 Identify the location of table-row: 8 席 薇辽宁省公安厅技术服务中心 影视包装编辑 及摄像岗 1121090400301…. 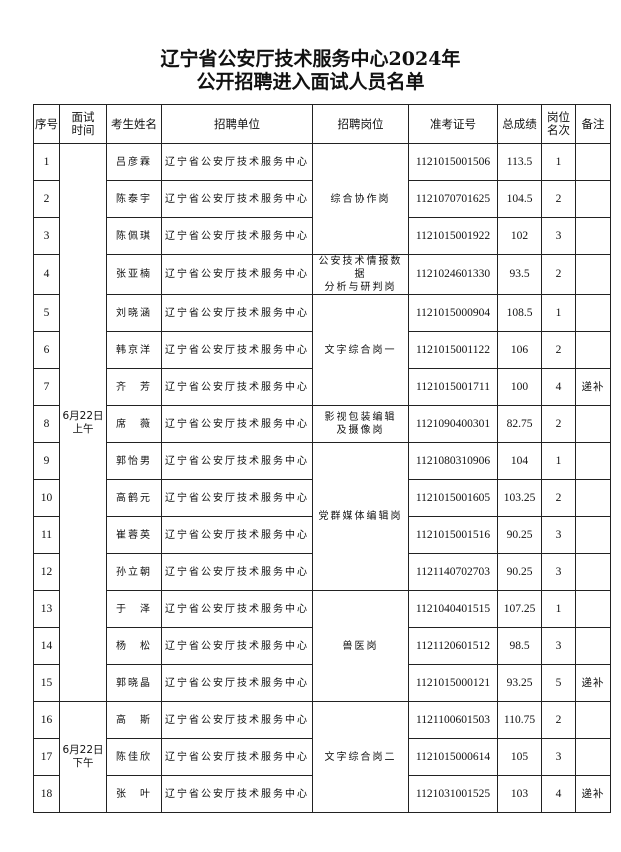
(322, 424).